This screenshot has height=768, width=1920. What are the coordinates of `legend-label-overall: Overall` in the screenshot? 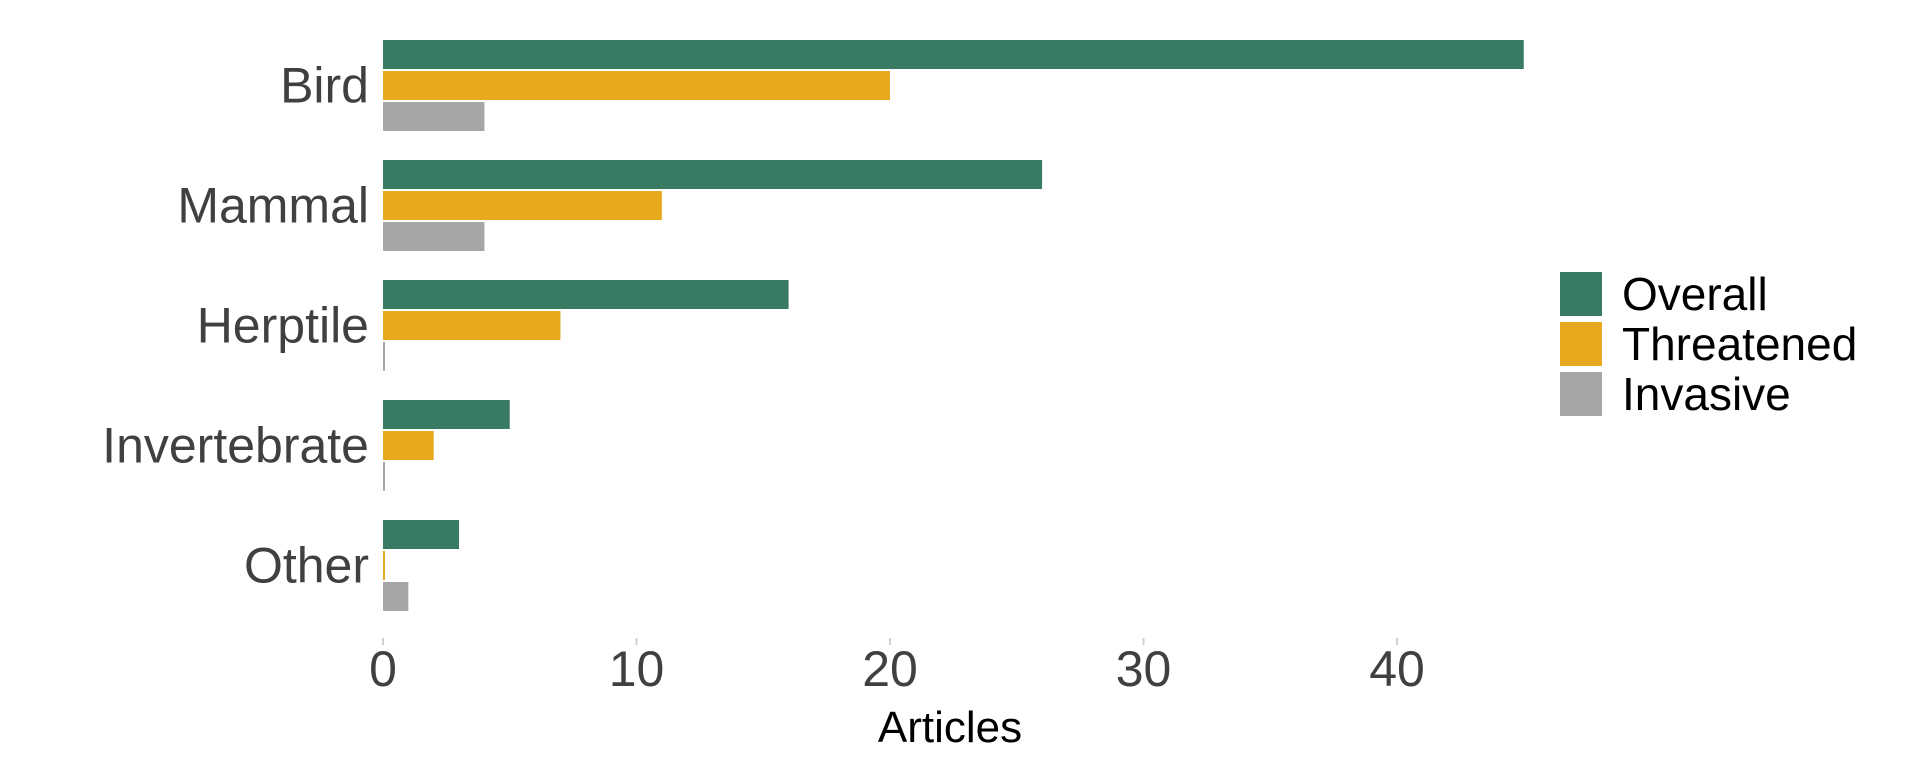 It's located at (1695, 294).